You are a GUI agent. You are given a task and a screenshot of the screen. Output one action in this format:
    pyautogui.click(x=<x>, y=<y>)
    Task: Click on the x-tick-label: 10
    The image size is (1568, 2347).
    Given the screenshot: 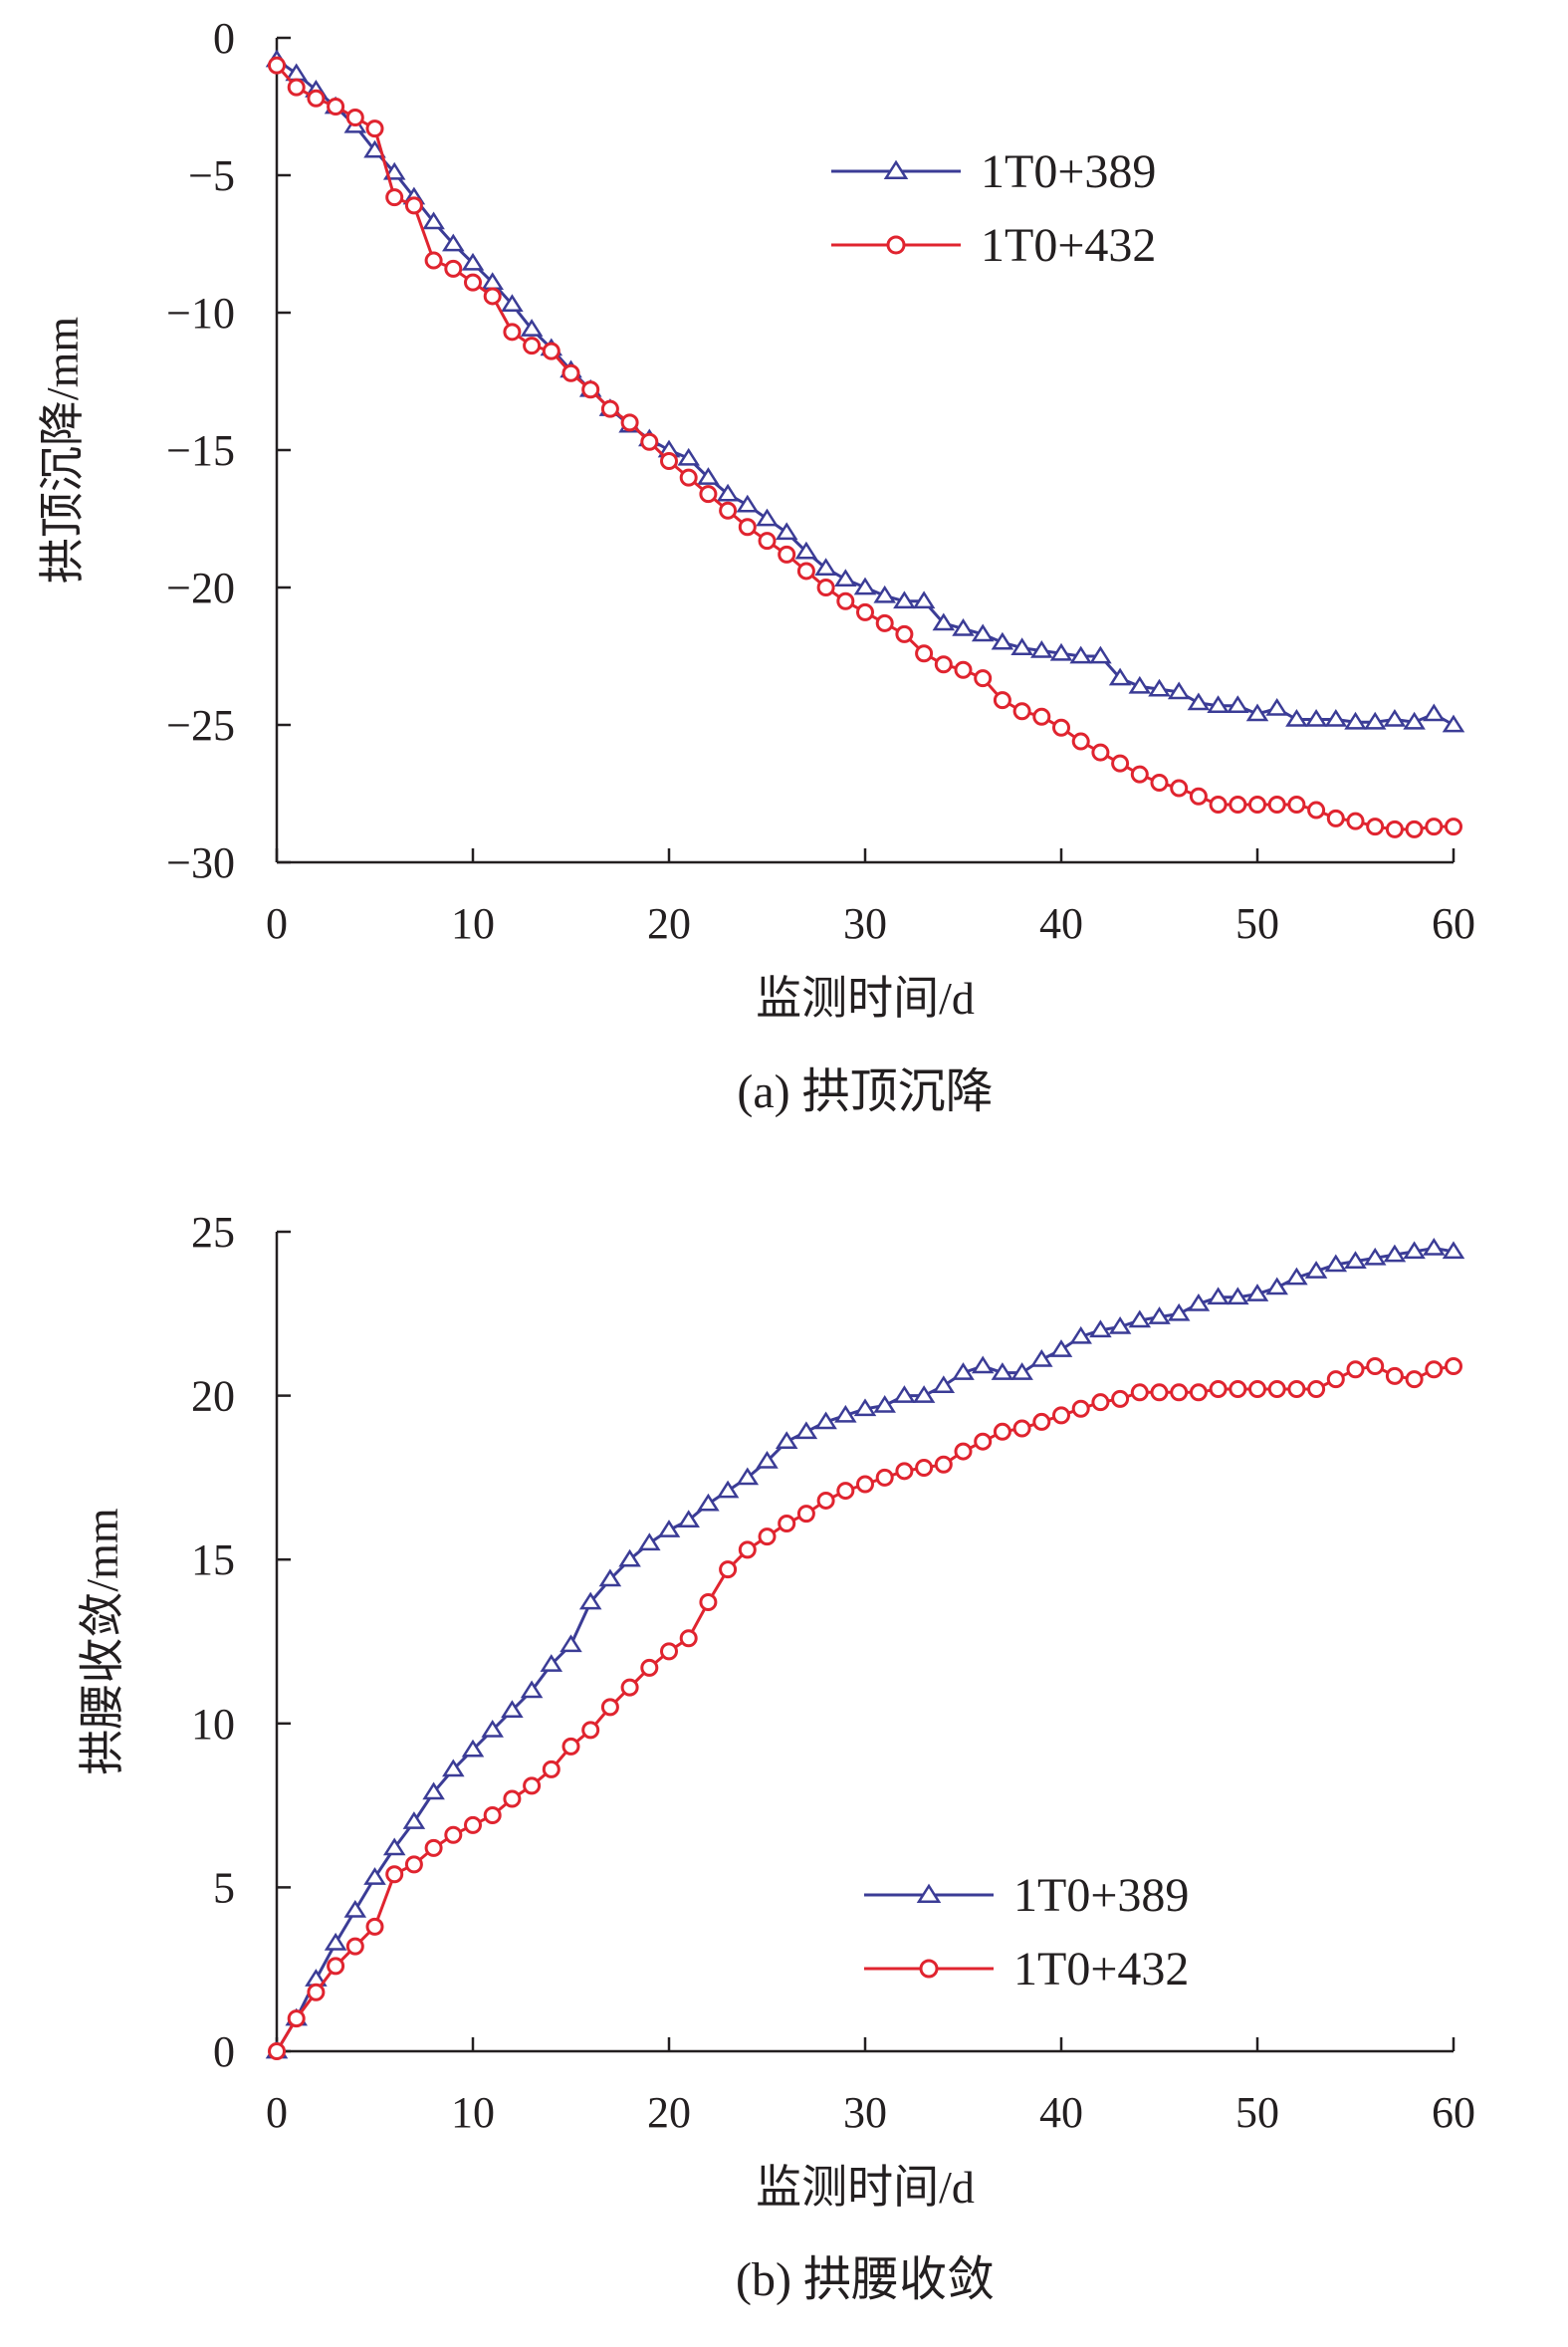 What is the action you would take?
    pyautogui.click(x=473, y=923)
    